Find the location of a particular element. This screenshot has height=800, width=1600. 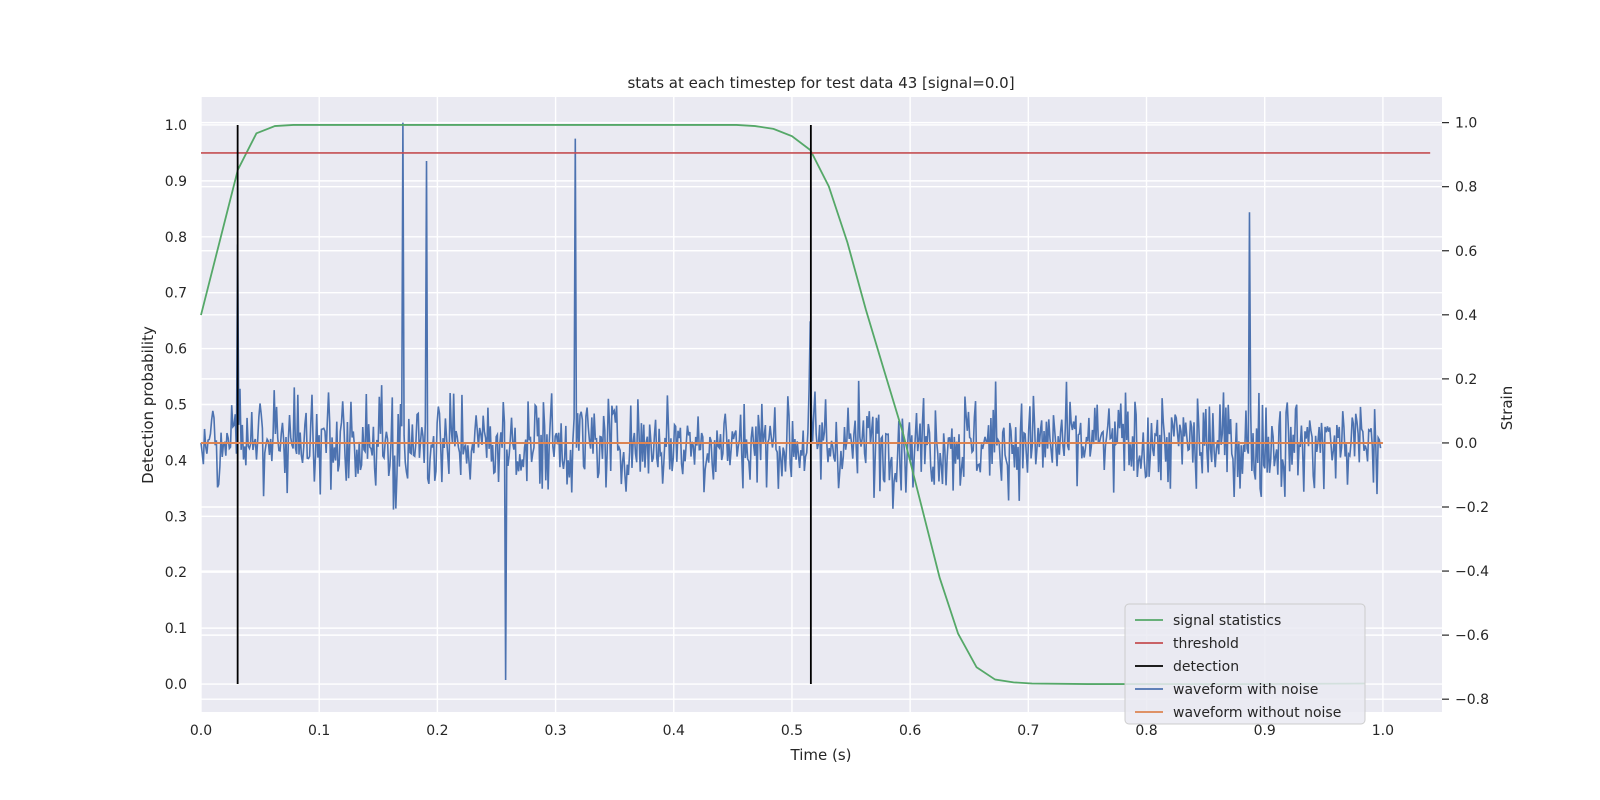

x-tick-label: 0.0 is located at coordinates (201, 731).